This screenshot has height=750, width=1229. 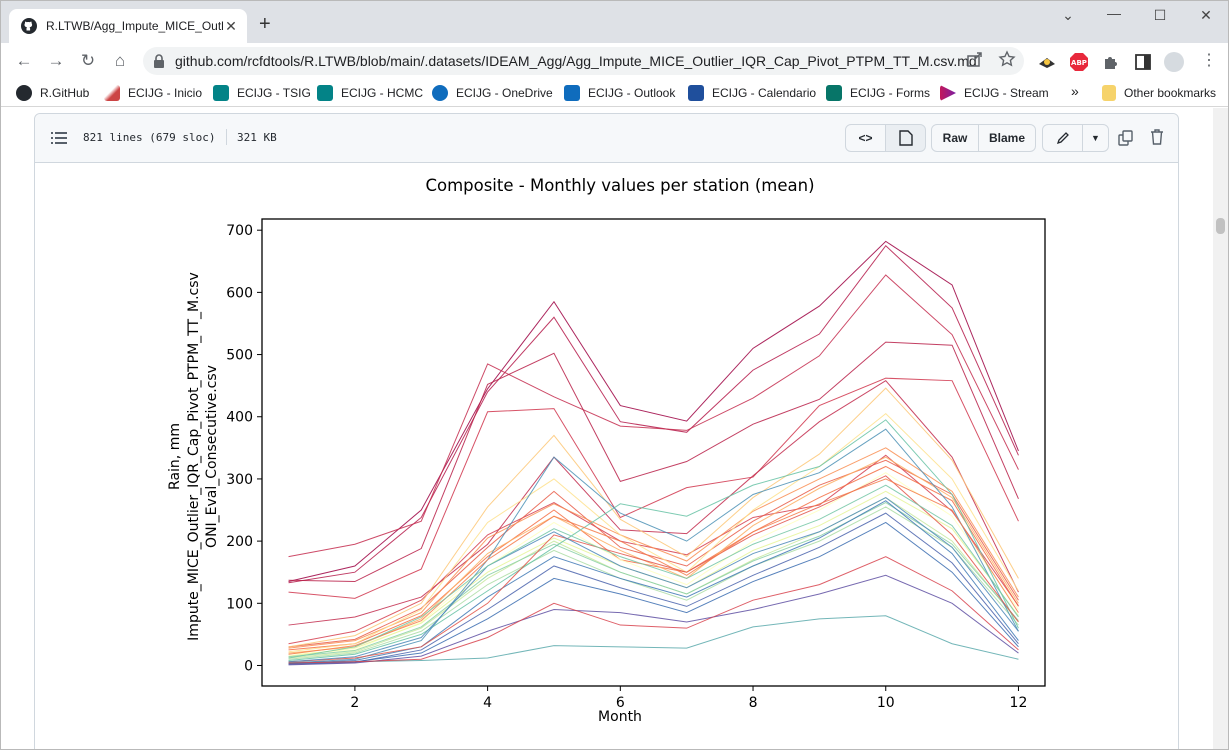 What do you see at coordinates (764, 93) in the screenshot?
I see `bookmark-label: ECIJG - Calendario` at bounding box center [764, 93].